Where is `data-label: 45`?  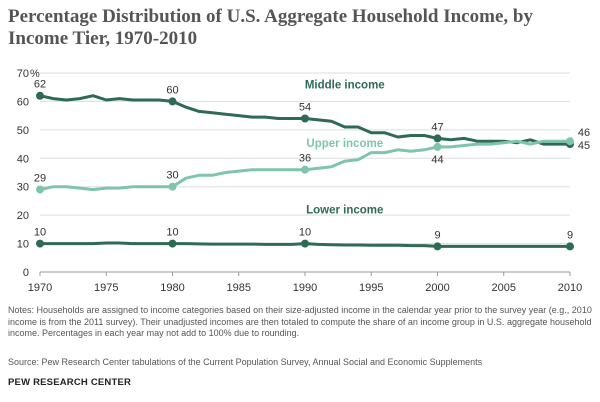
data-label: 45 is located at coordinates (584, 146).